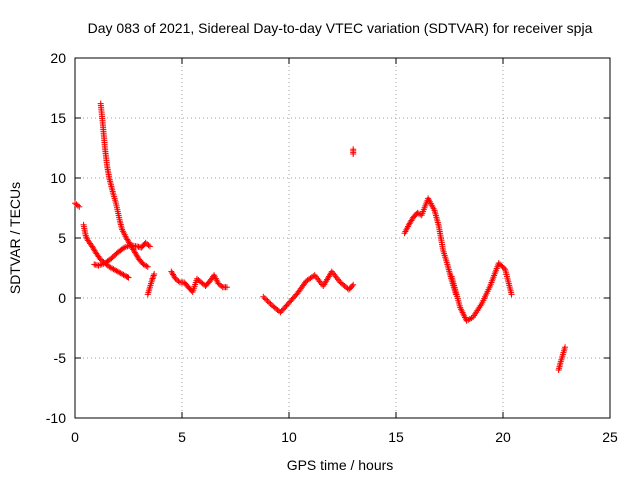 Image resolution: width=640 pixels, height=480 pixels. What do you see at coordinates (610, 437) in the screenshot?
I see `x-tick-label: 25` at bounding box center [610, 437].